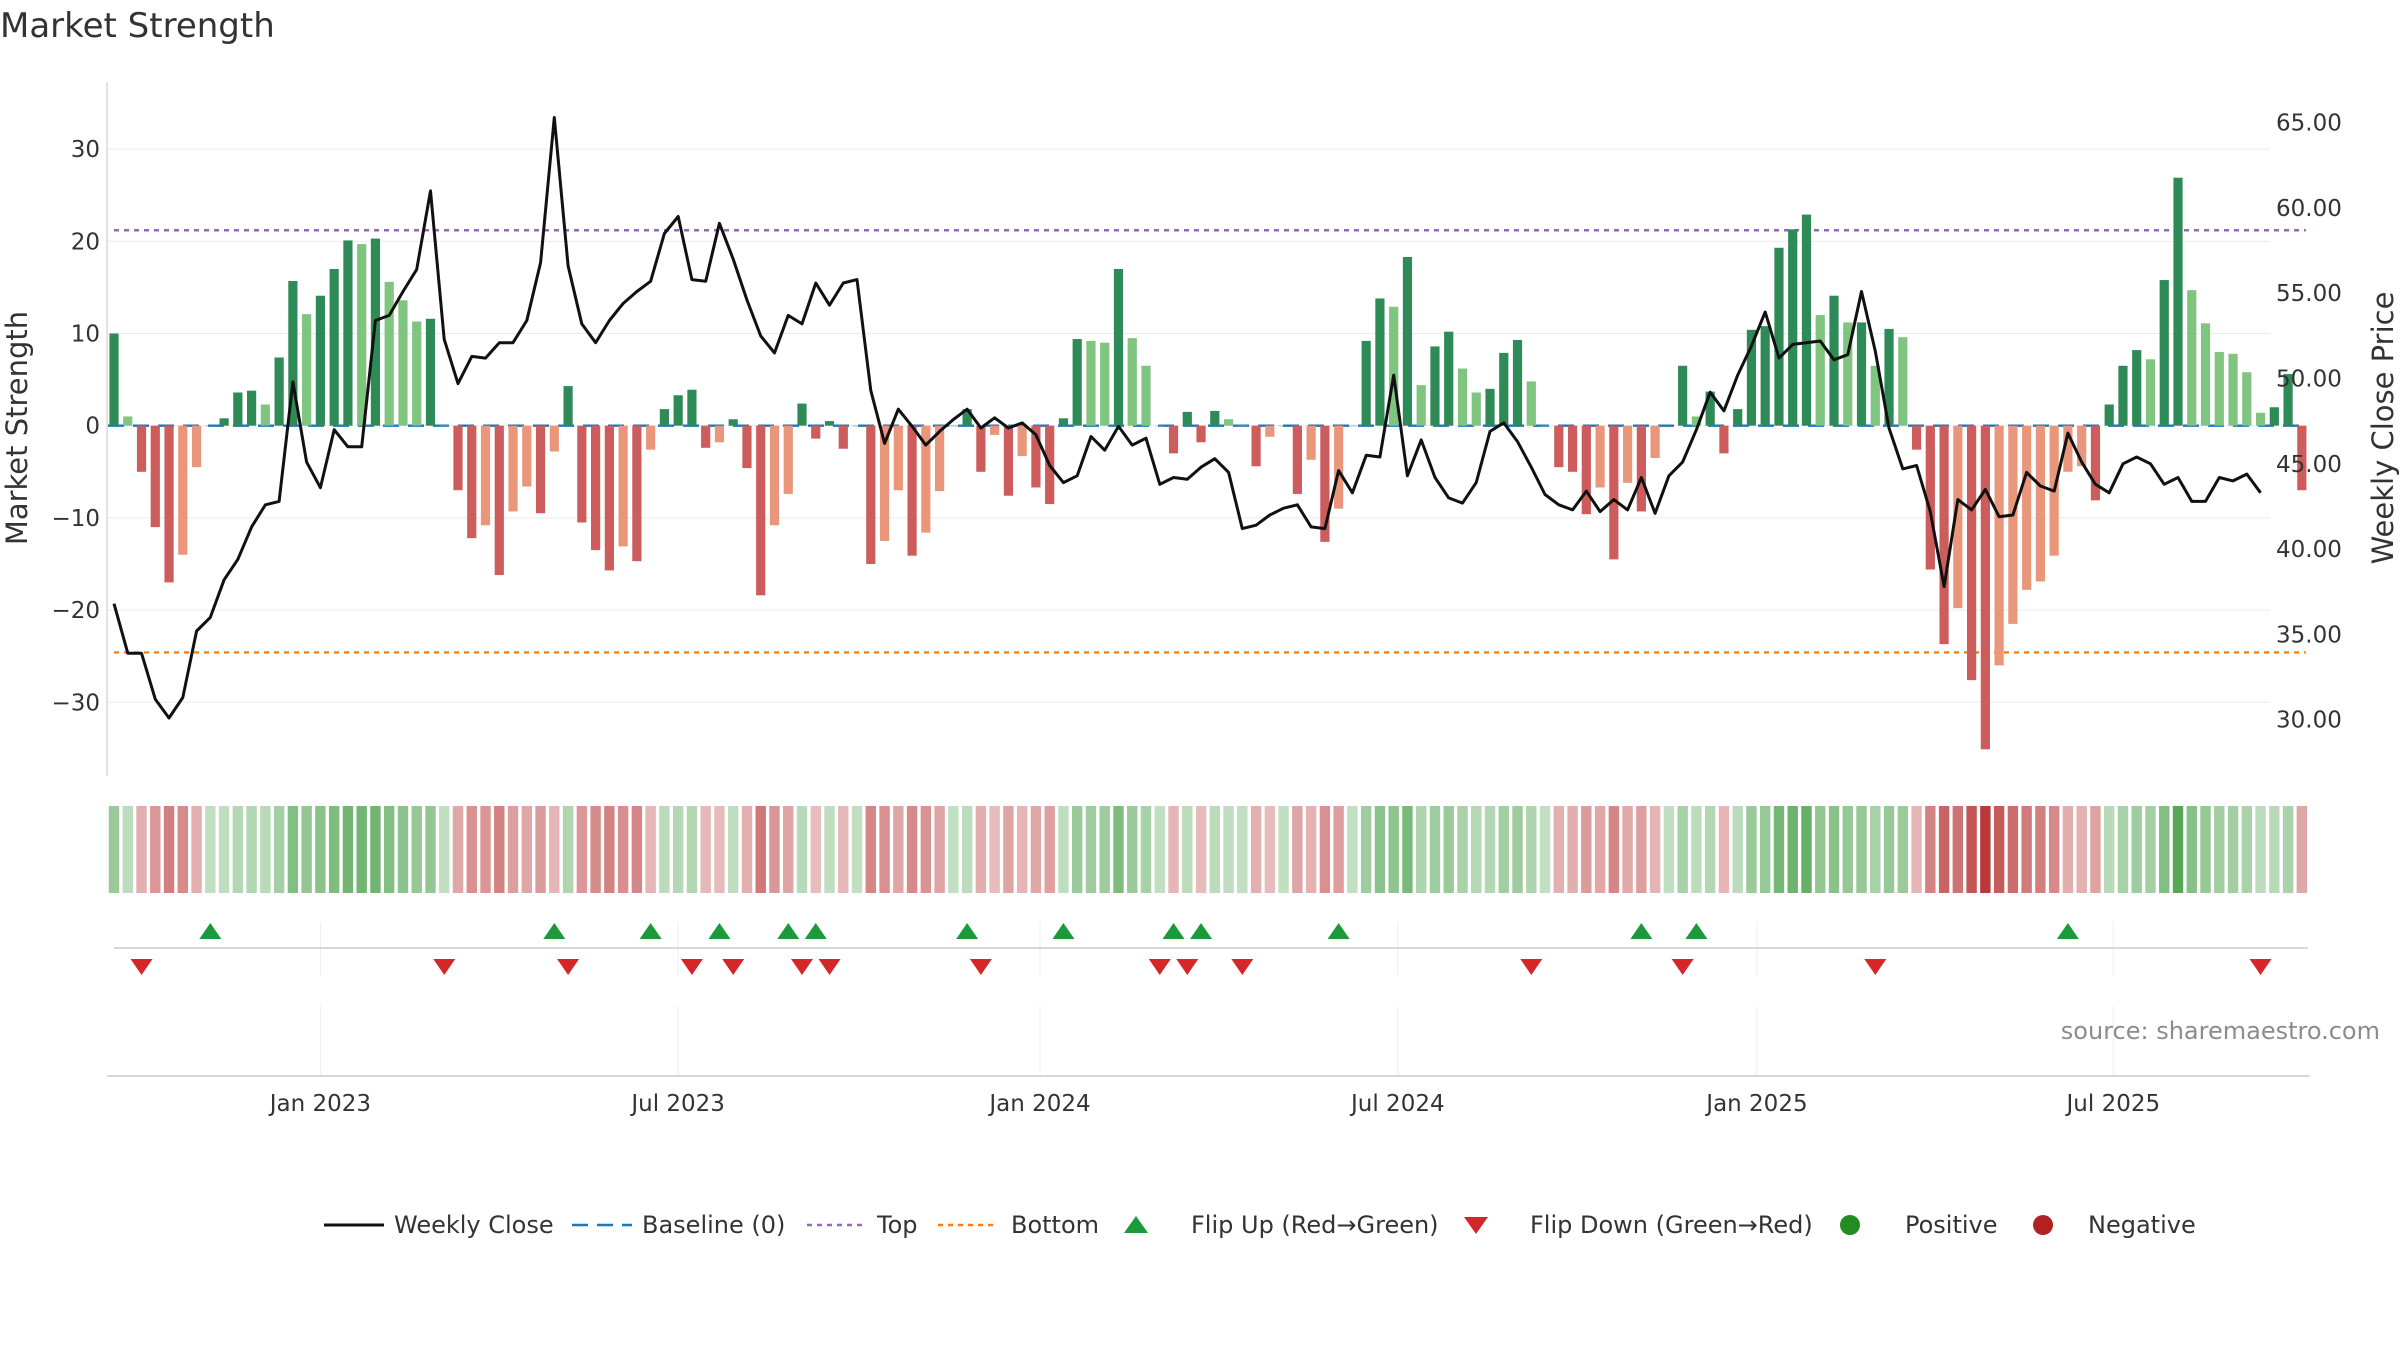  Describe the element at coordinates (2309, 550) in the screenshot. I see `right-tick-label: 40.00` at that location.